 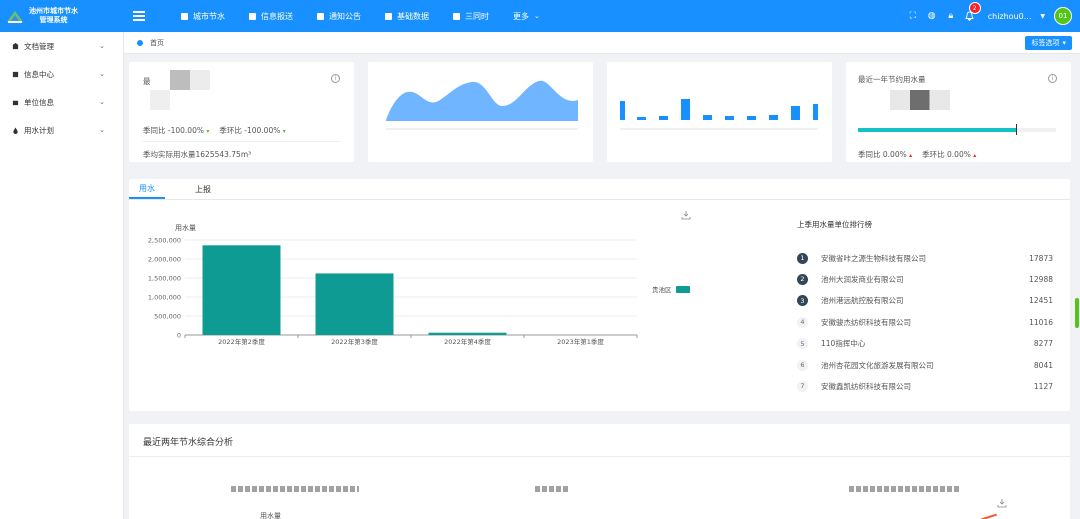 I want to click on wave-chart, so click(x=482, y=105).